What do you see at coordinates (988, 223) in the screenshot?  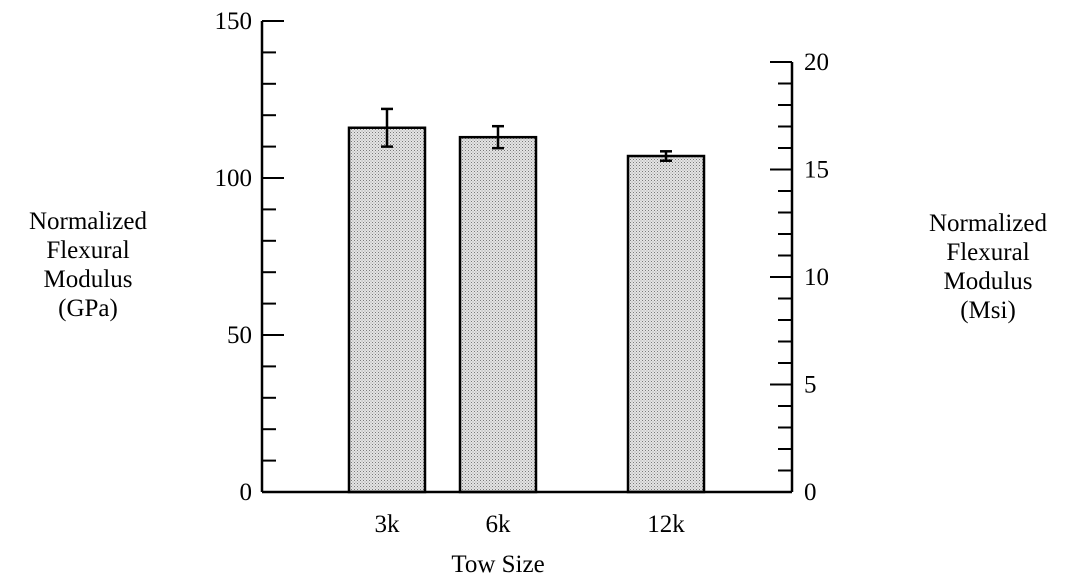 I see `right-y-axis-title-line: Normalized` at bounding box center [988, 223].